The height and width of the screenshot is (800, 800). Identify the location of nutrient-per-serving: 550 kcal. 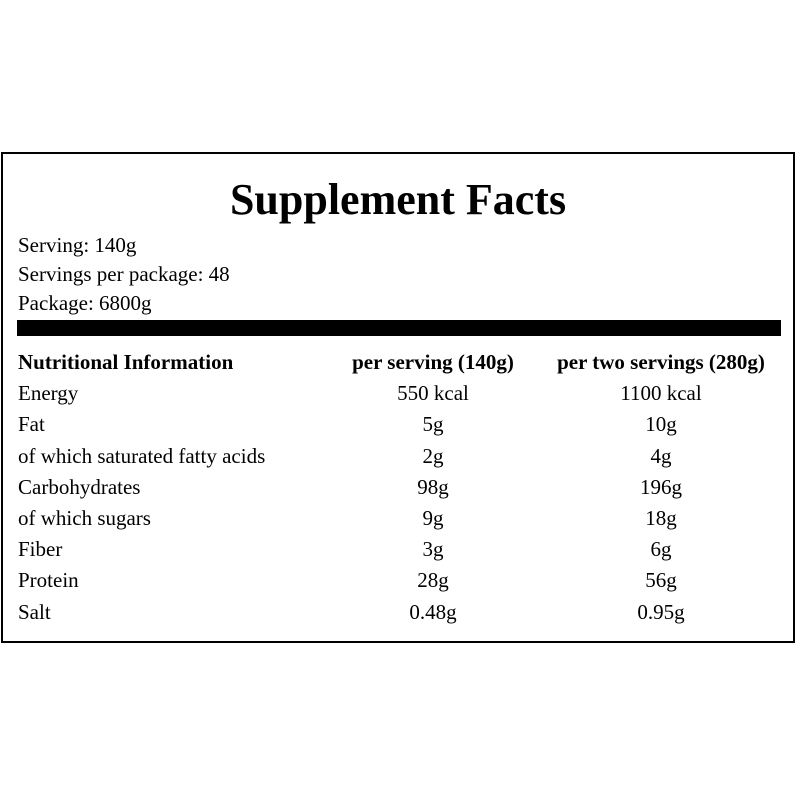
(433, 393).